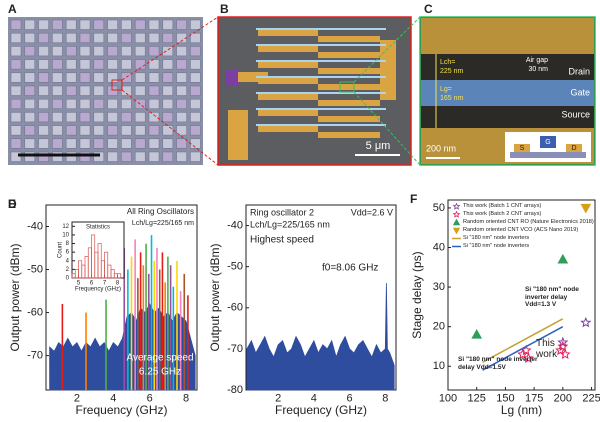 This screenshot has width=600, height=422. I want to click on zoom-box, so click(347, 87).